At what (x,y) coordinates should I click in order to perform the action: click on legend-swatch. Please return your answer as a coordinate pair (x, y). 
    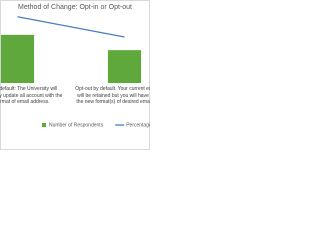
    Looking at the image, I should click on (44, 125).